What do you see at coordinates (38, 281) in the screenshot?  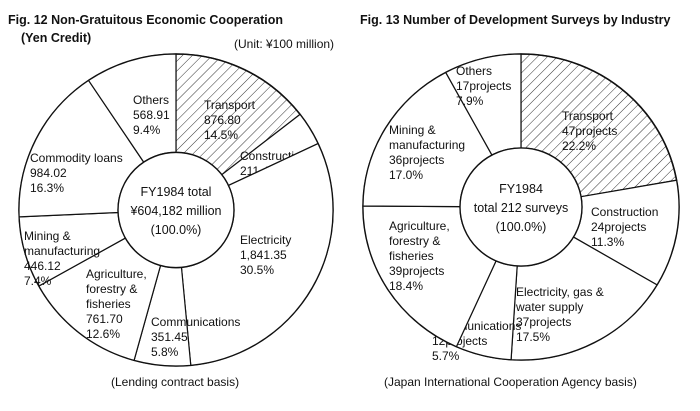 I see `slice-label-line: 7.4%` at bounding box center [38, 281].